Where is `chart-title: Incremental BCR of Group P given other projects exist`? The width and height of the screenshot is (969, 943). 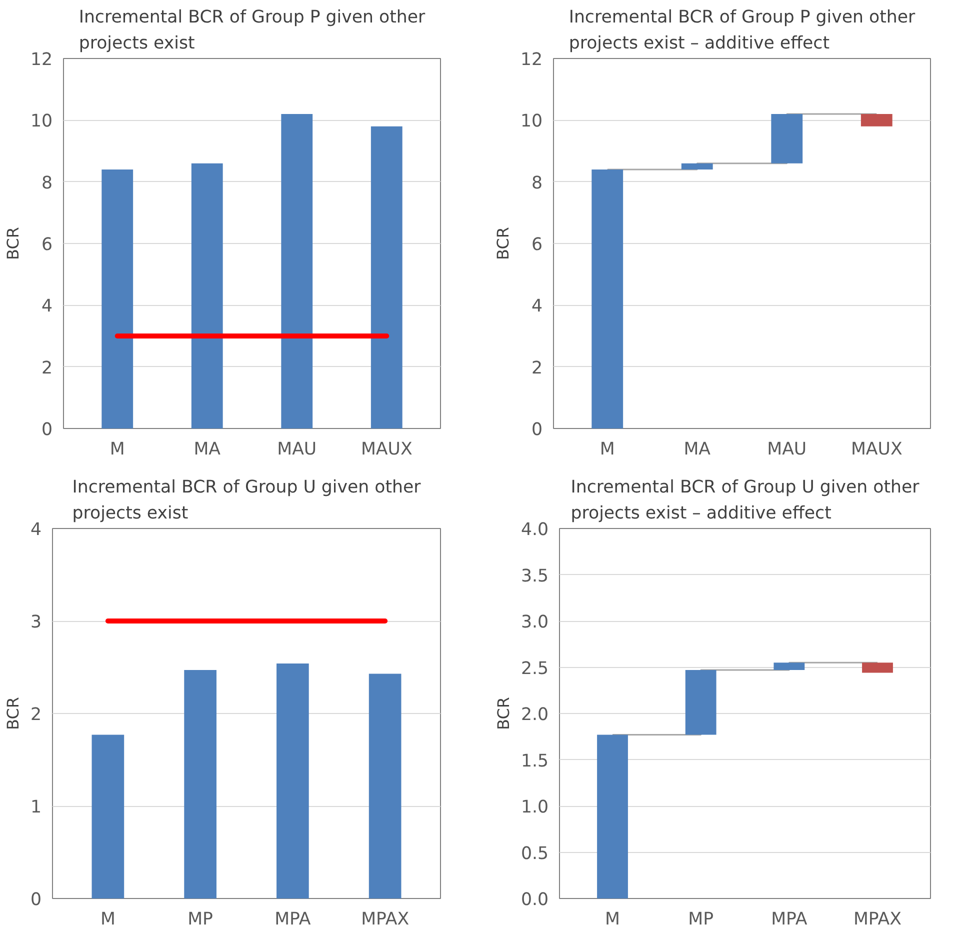
chart-title: Incremental BCR of Group P given other projects exist is located at coordinates (252, 31).